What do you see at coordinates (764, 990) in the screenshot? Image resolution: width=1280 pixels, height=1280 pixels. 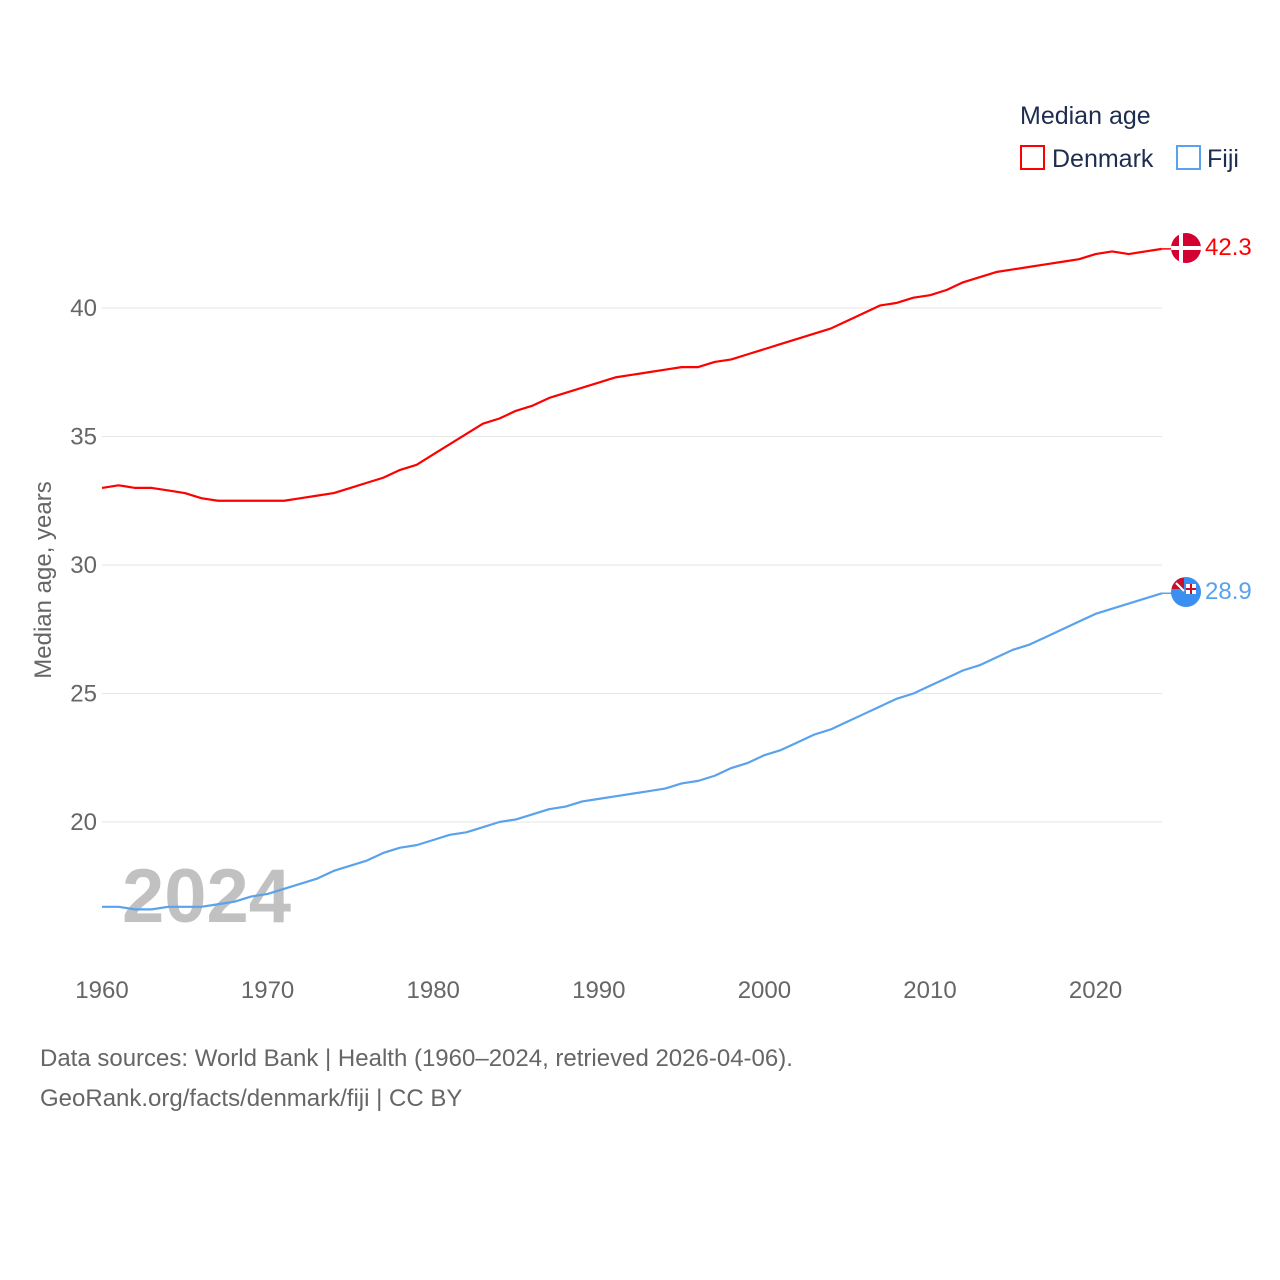 I see `x-tick-label: 2000` at bounding box center [764, 990].